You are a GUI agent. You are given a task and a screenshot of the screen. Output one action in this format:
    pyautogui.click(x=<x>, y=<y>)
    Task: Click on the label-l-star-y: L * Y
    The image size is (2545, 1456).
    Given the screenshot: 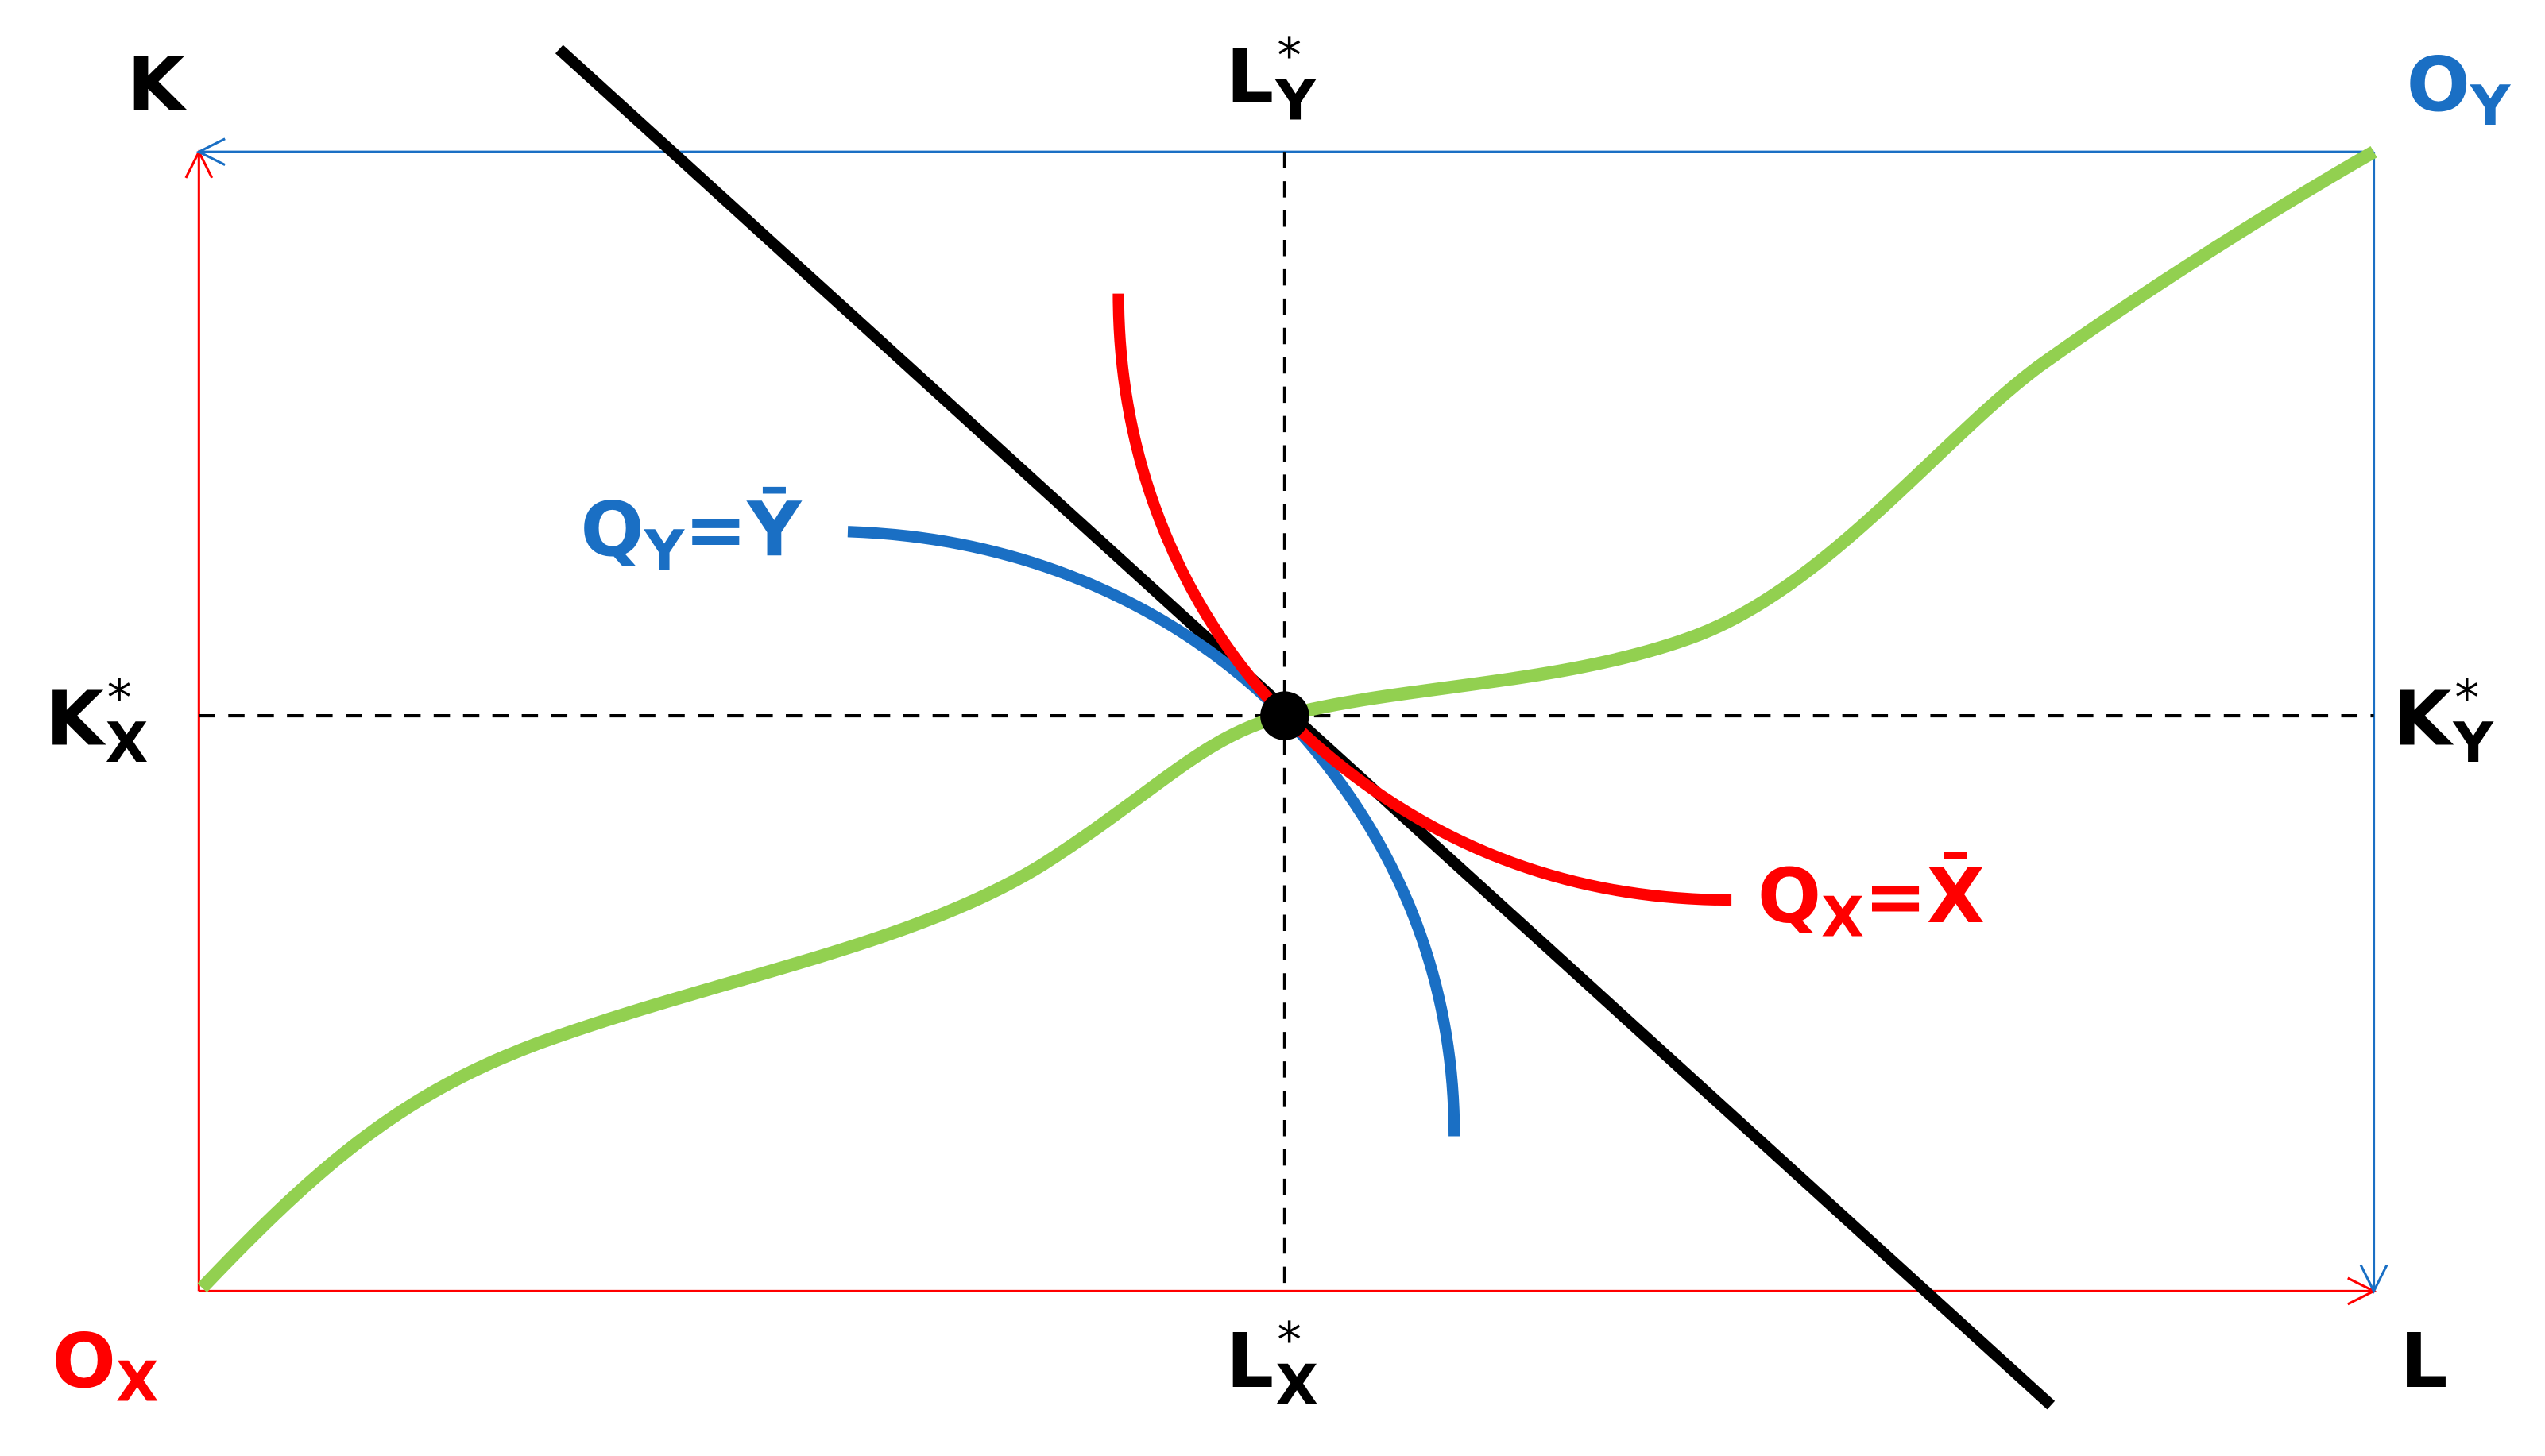 What is the action you would take?
    pyautogui.click(x=1271, y=80)
    